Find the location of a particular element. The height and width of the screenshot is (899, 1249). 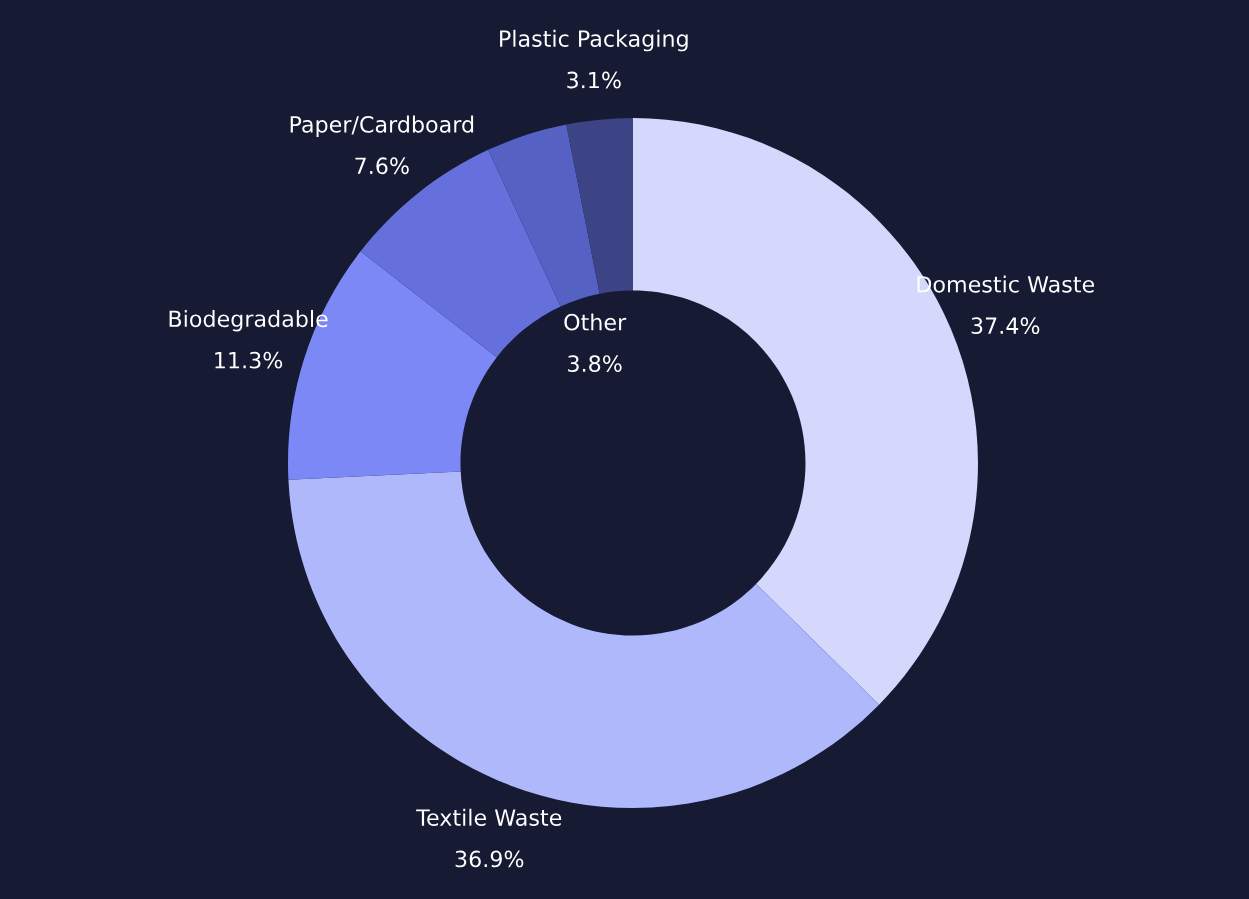

data-label: 36.9% is located at coordinates (489, 859).